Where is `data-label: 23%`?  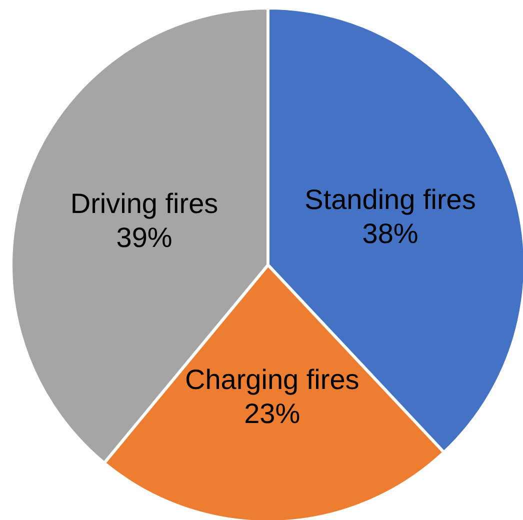 data-label: 23% is located at coordinates (272, 413).